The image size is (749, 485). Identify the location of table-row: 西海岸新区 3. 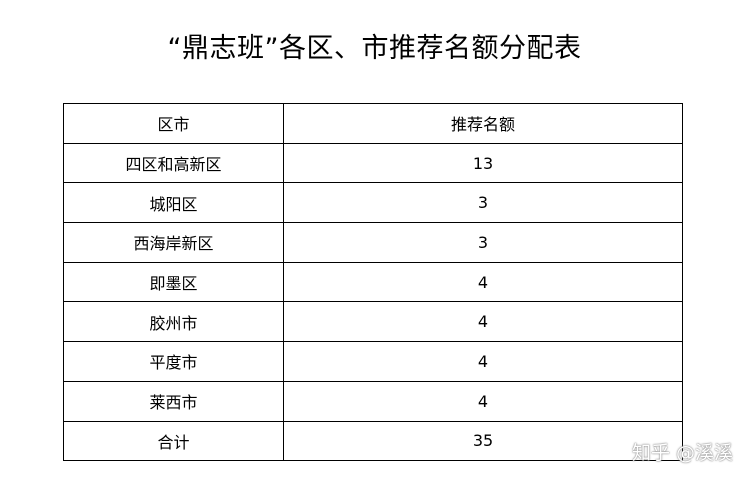
(373, 242).